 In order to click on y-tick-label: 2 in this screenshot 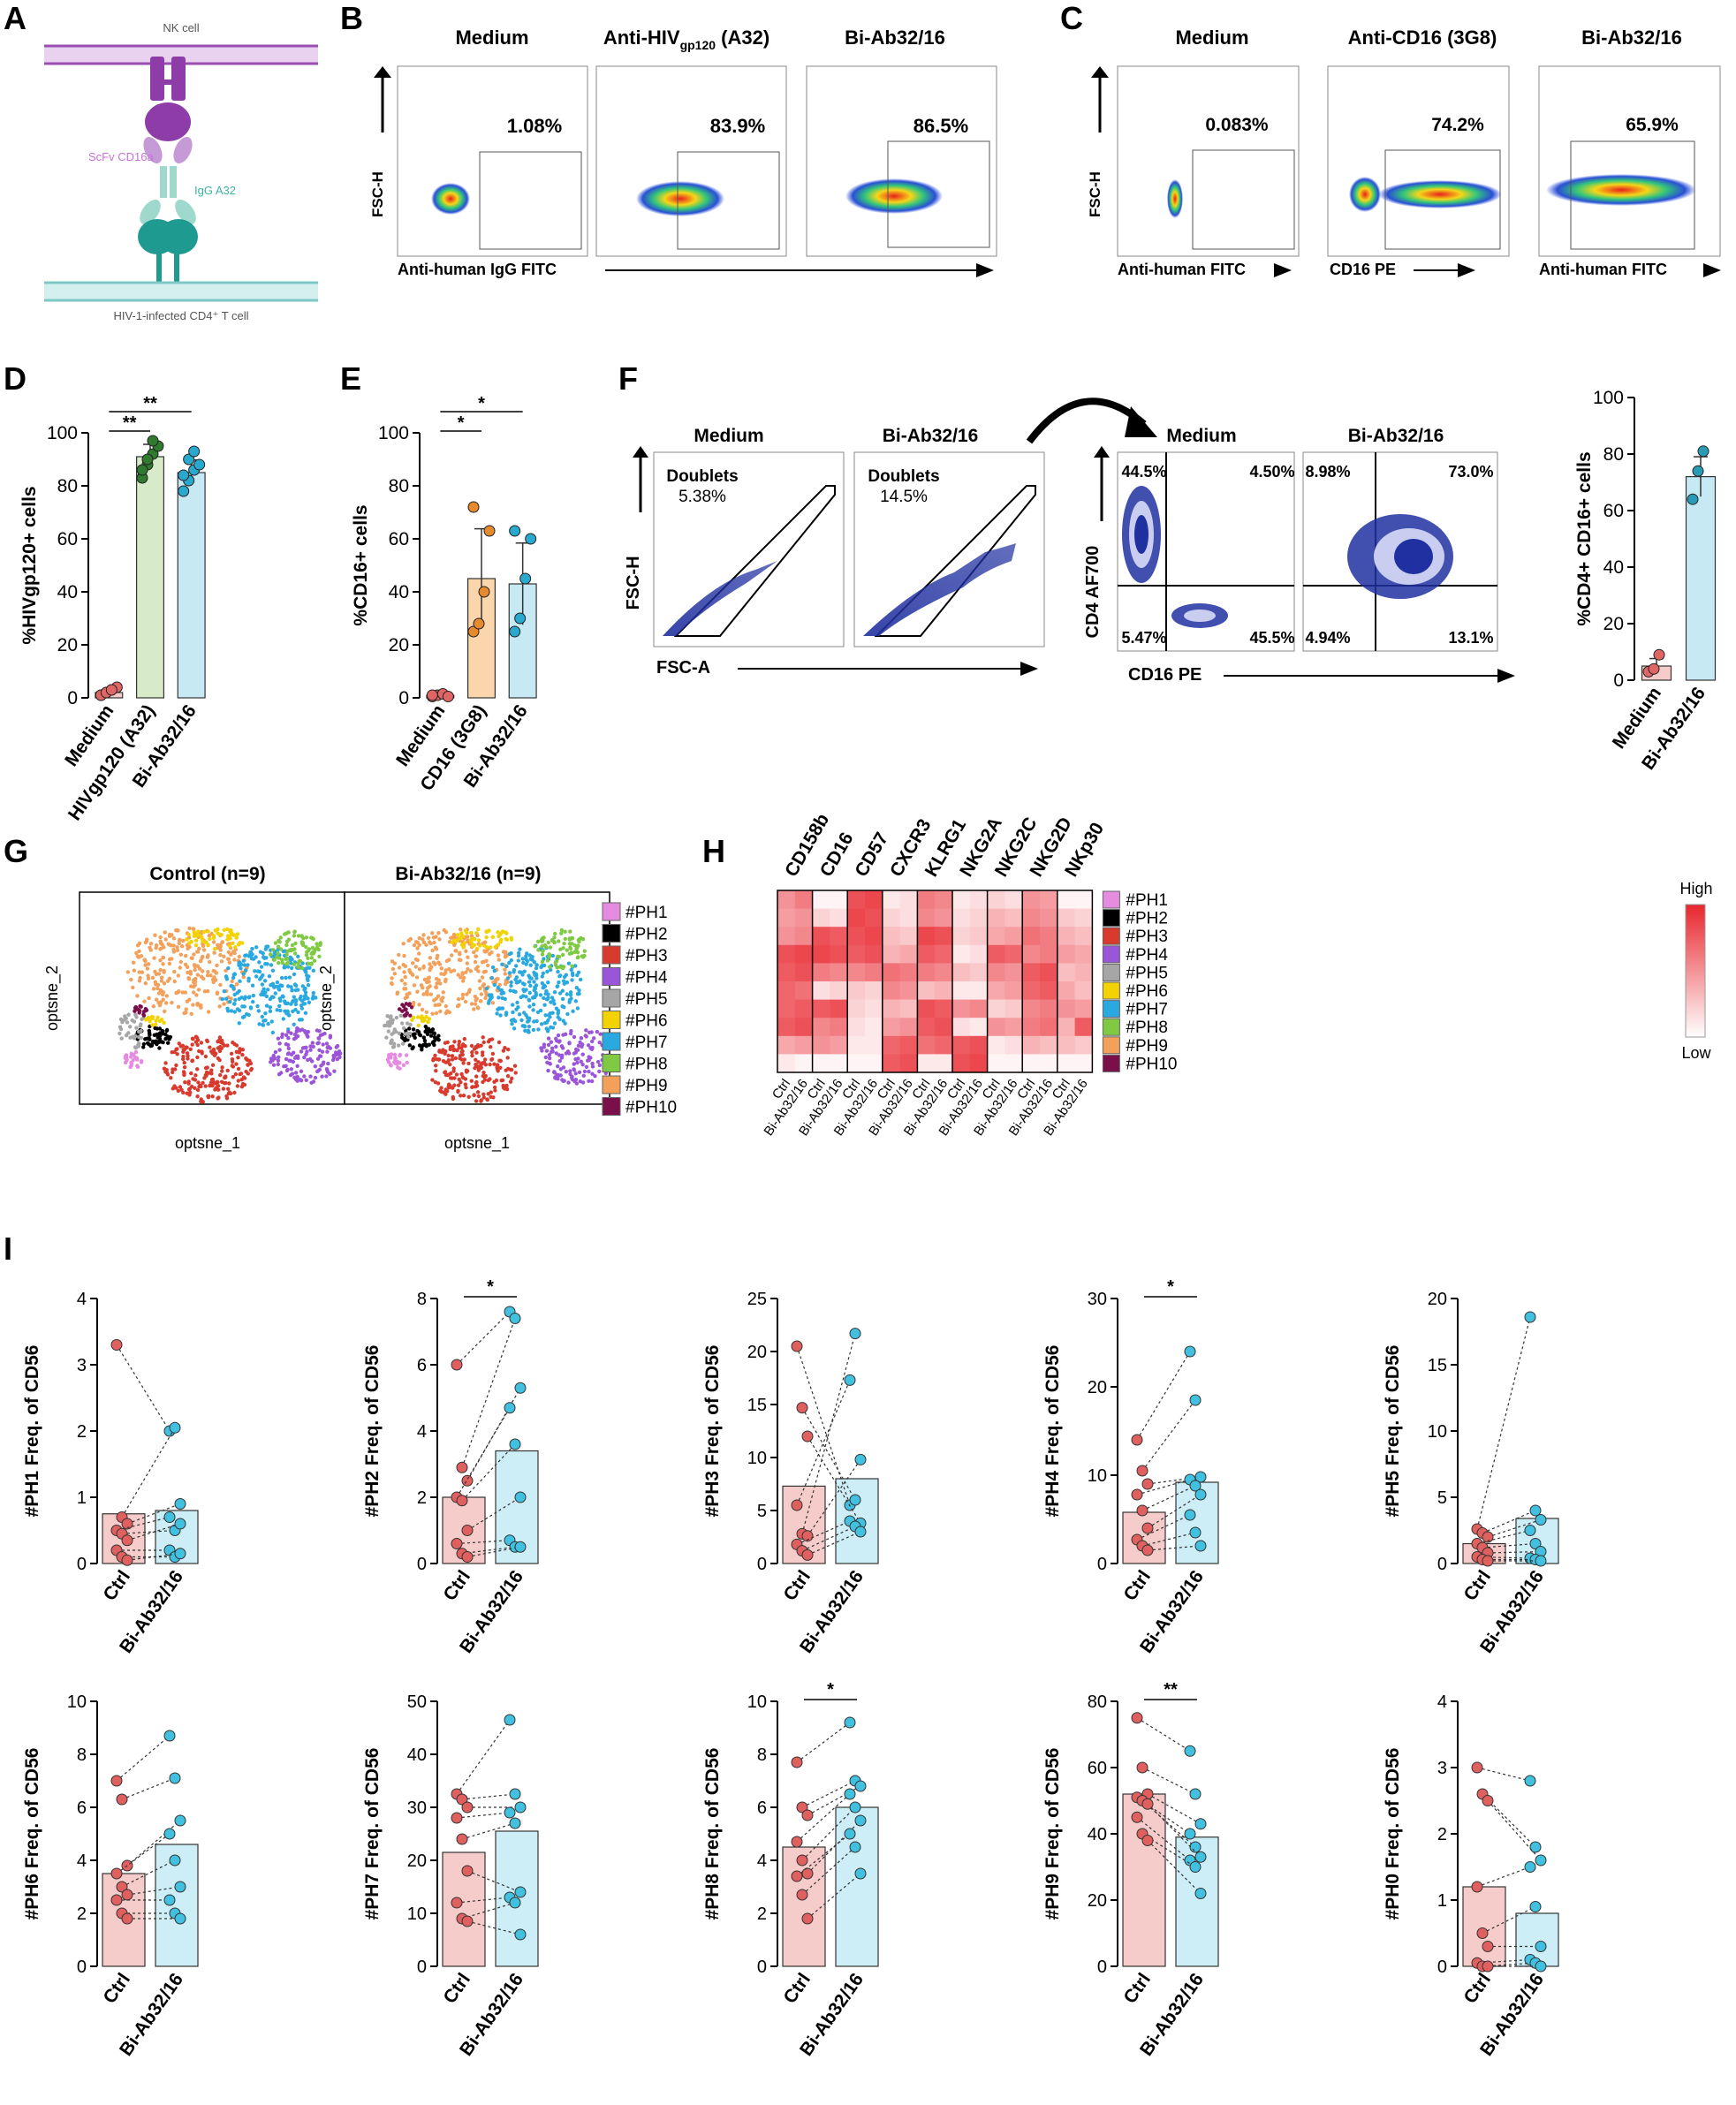, I will do `click(422, 1498)`.